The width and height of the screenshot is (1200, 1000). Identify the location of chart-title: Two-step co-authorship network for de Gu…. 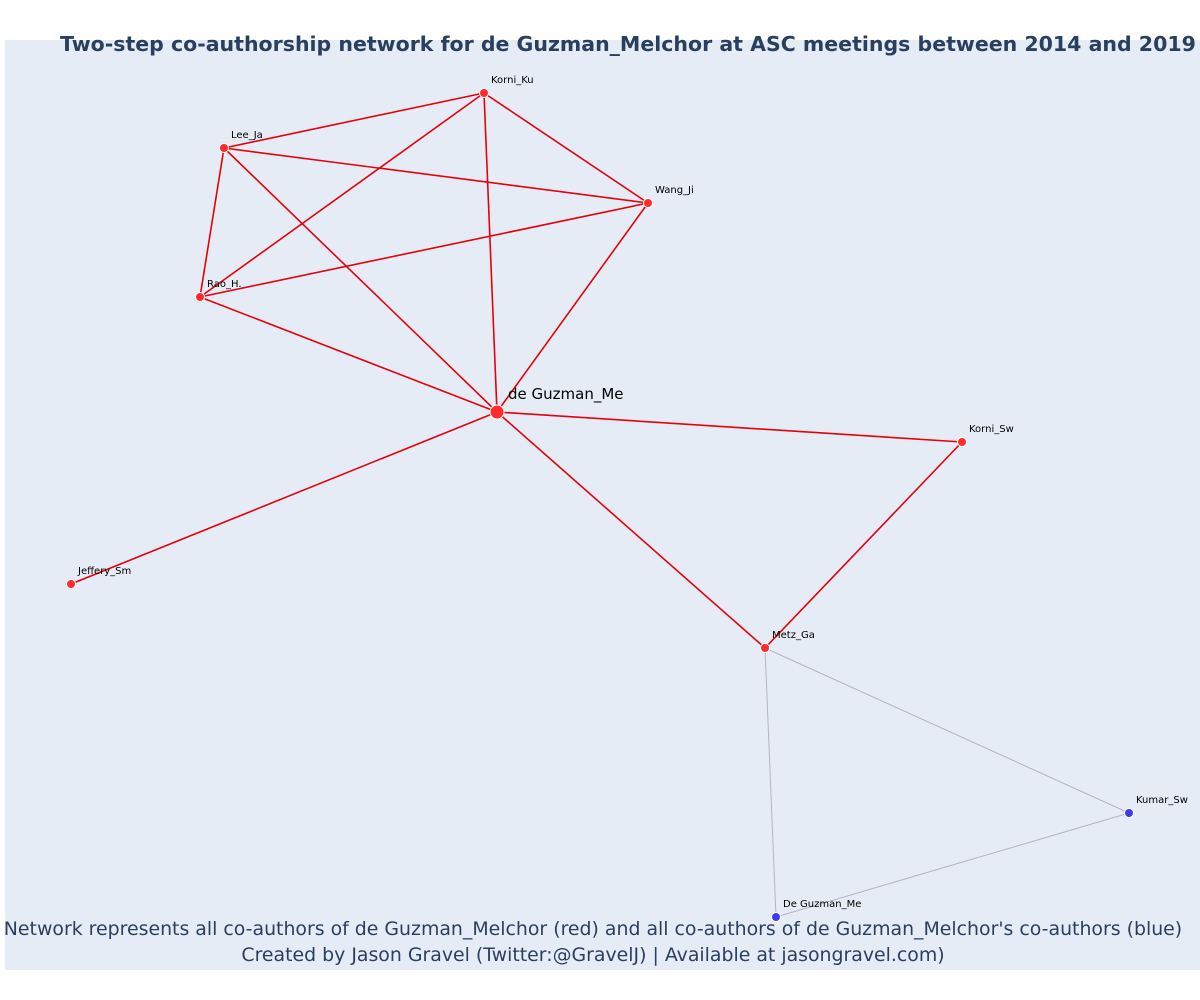
(628, 44).